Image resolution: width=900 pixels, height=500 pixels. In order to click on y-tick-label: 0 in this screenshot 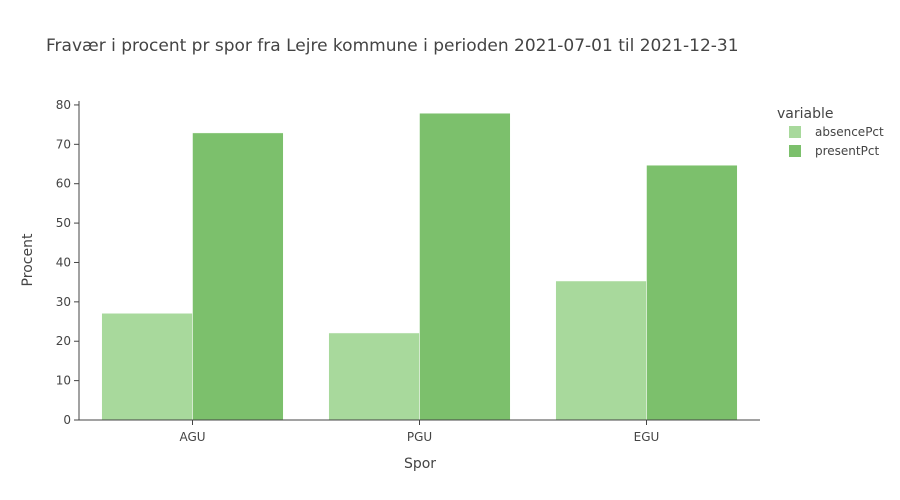, I will do `click(67, 420)`.